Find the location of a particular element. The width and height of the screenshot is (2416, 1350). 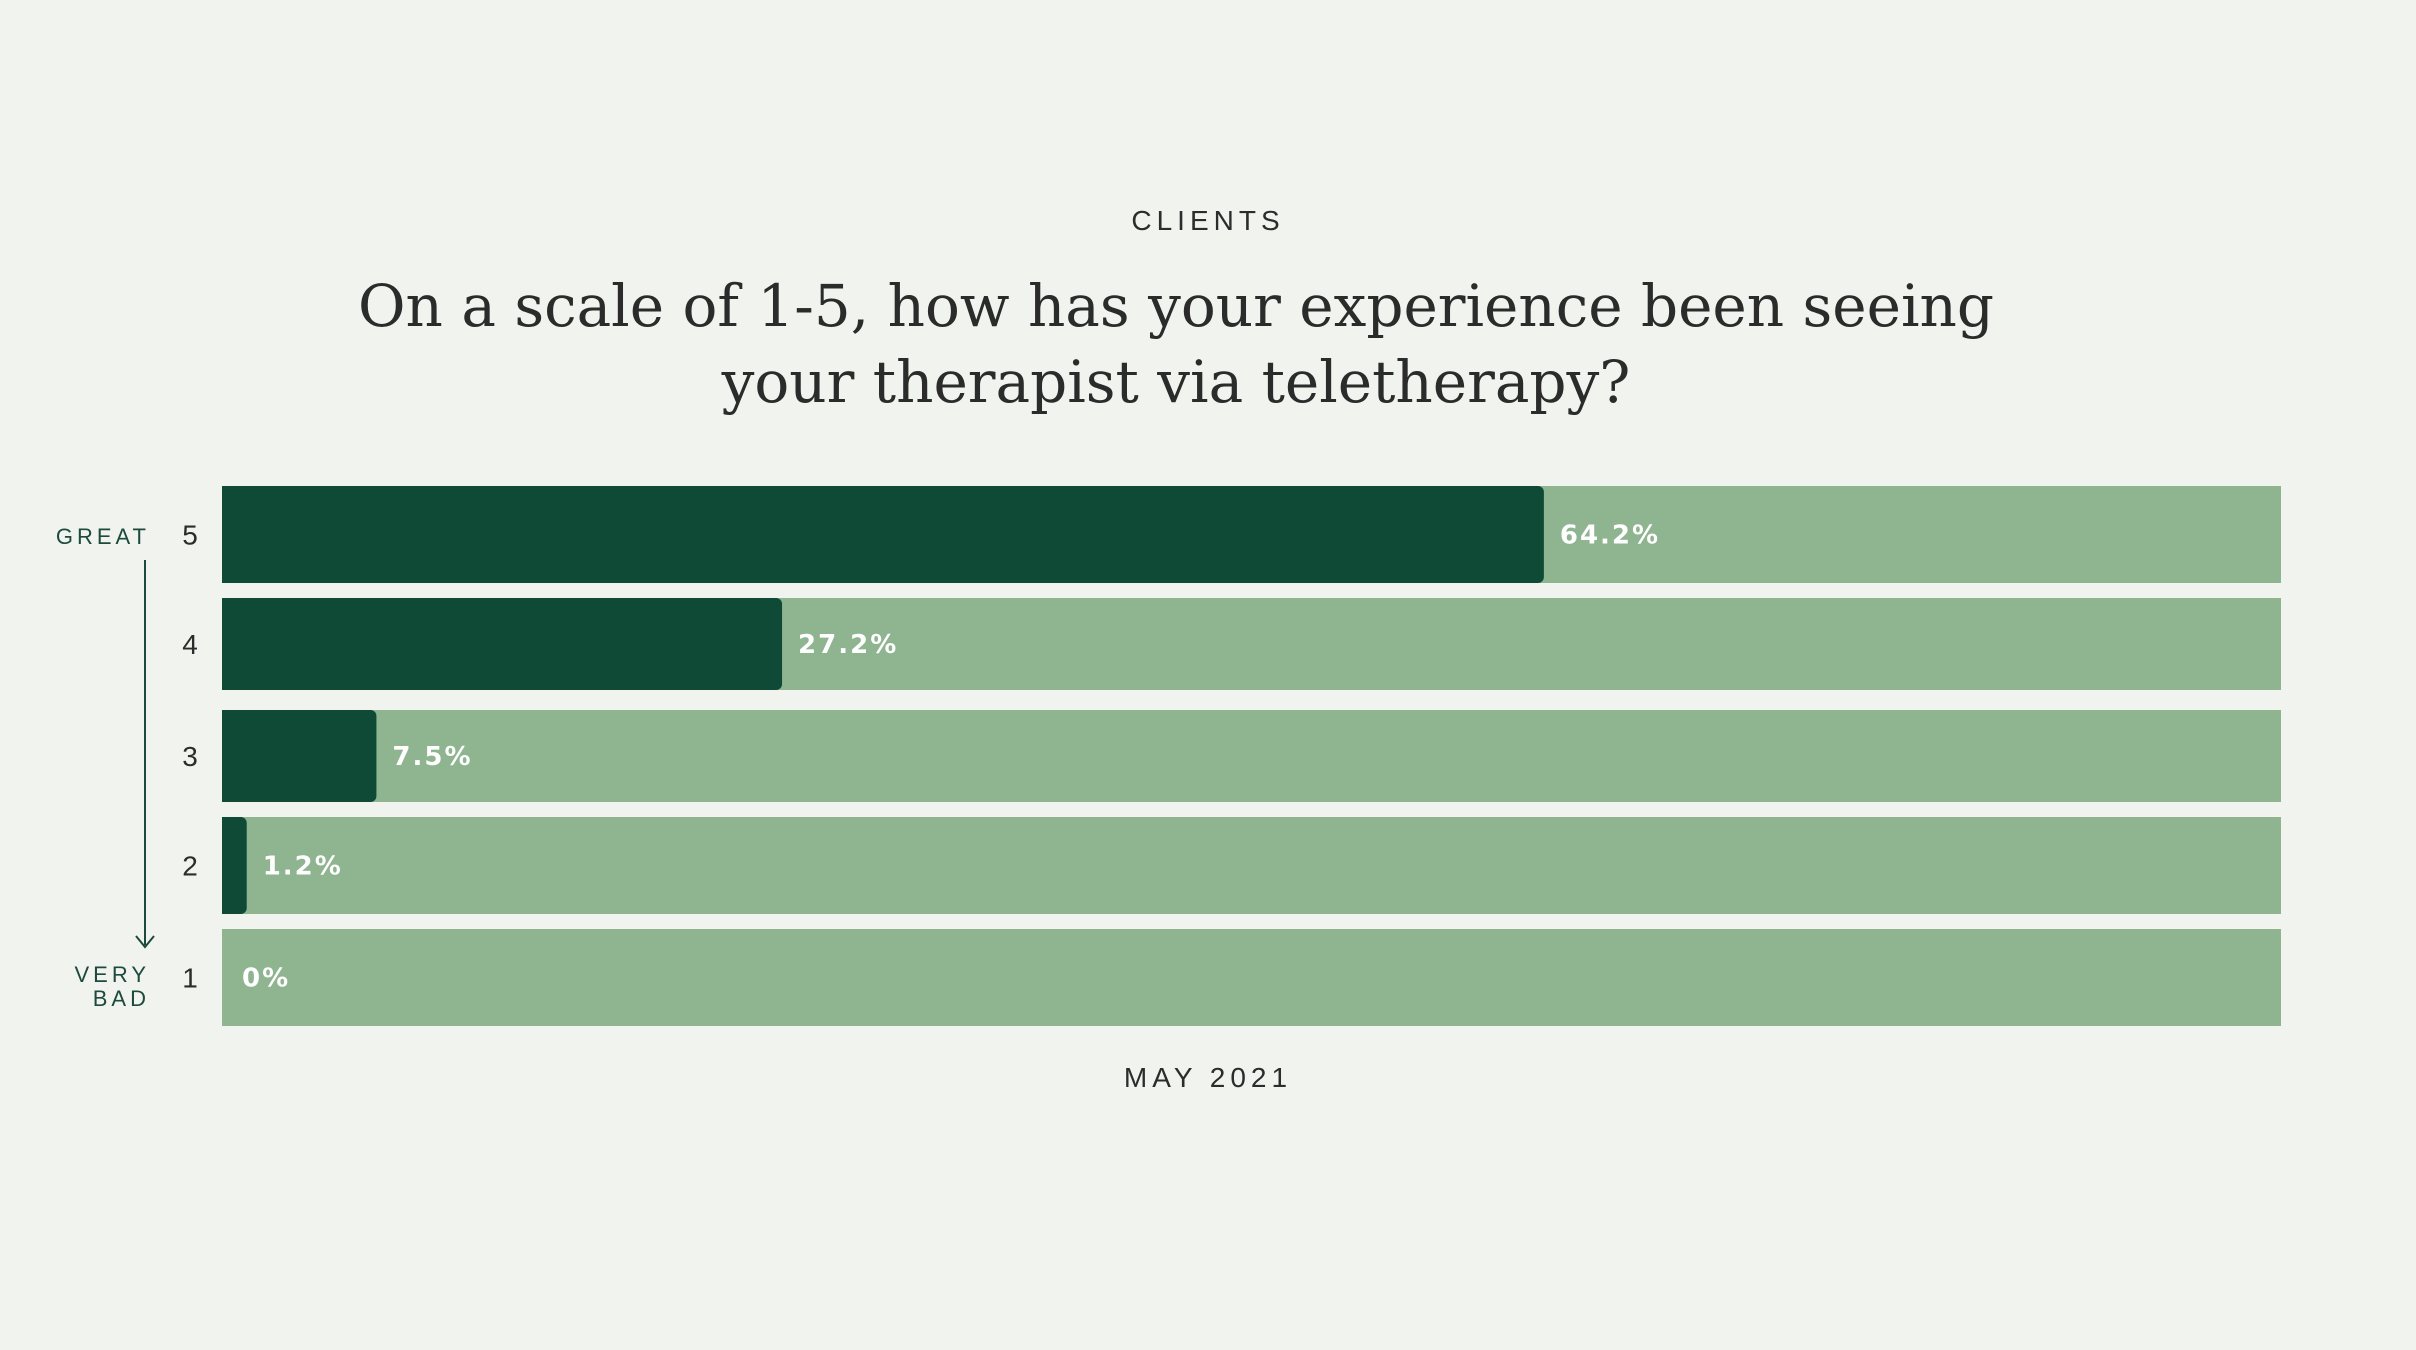

chart-date: MAY 2021 is located at coordinates (1208, 1077).